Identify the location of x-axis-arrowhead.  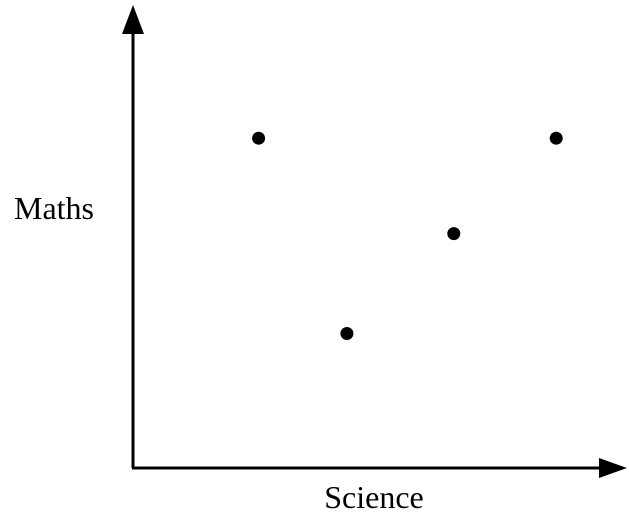
(613, 468).